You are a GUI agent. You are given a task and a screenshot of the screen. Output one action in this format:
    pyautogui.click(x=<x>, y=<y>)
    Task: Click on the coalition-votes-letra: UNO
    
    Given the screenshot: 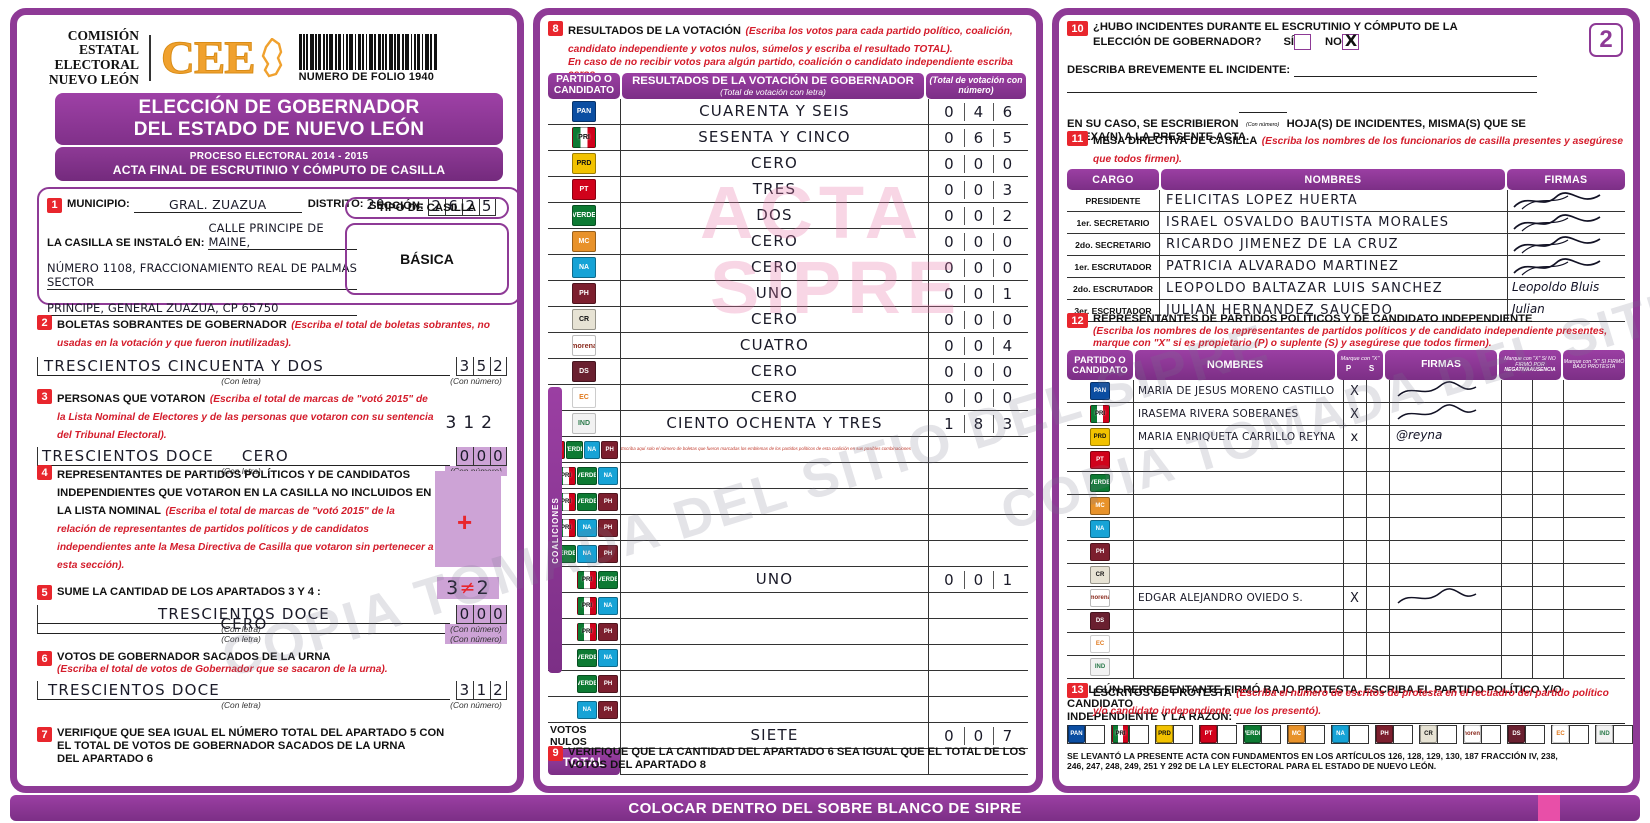 What is the action you would take?
    pyautogui.click(x=774, y=580)
    